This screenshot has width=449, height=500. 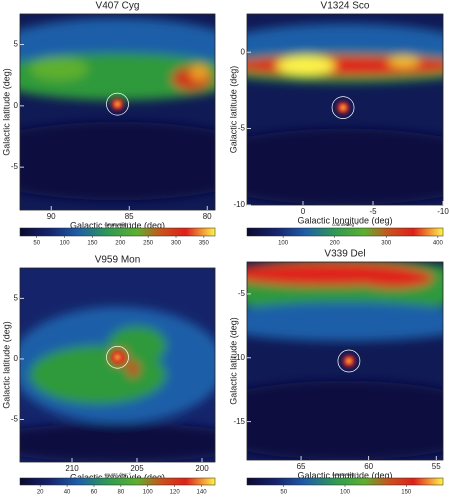 What do you see at coordinates (117, 384) in the screenshot?
I see `emission` at bounding box center [117, 384].